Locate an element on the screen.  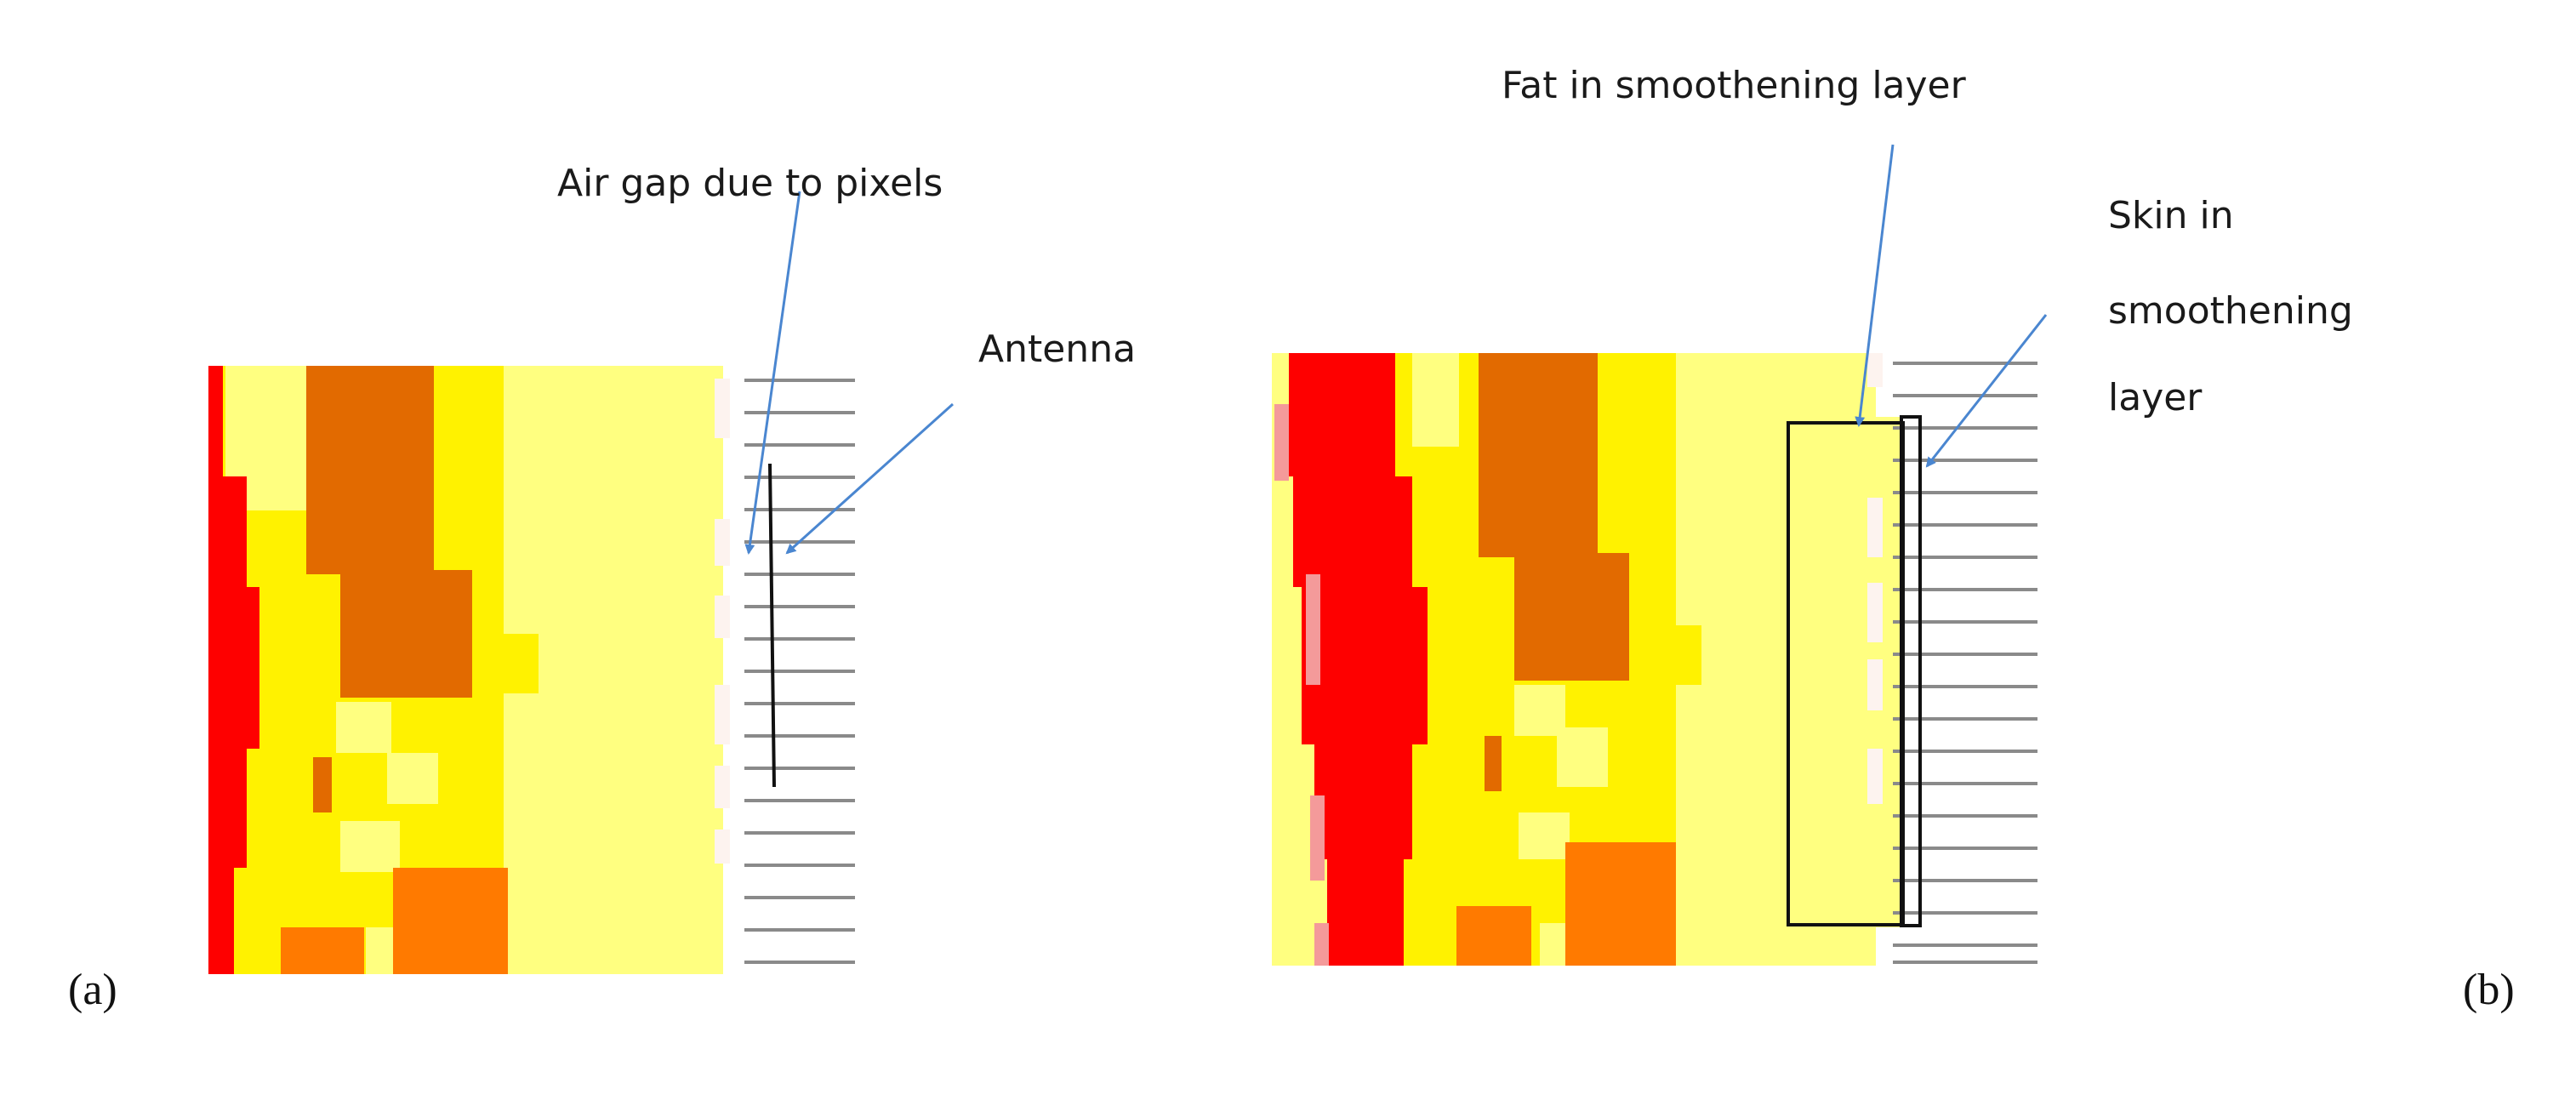
skin-annotation-line-2: smoothening is located at coordinates (2230, 311).